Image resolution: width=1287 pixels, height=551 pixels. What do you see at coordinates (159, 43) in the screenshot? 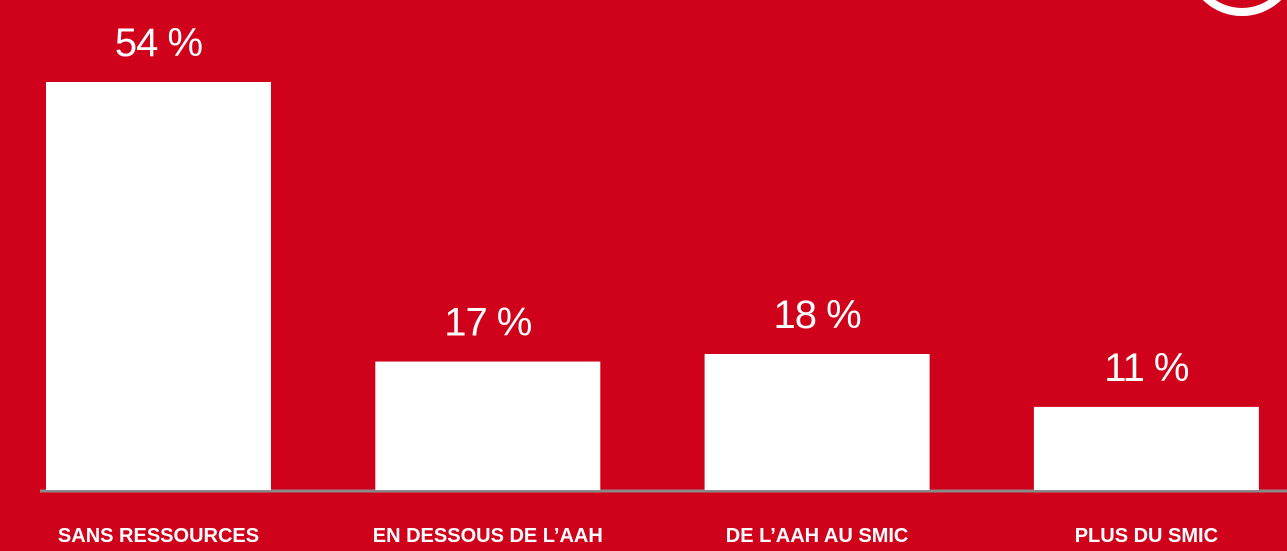
I see `value-label: 54 %` at bounding box center [159, 43].